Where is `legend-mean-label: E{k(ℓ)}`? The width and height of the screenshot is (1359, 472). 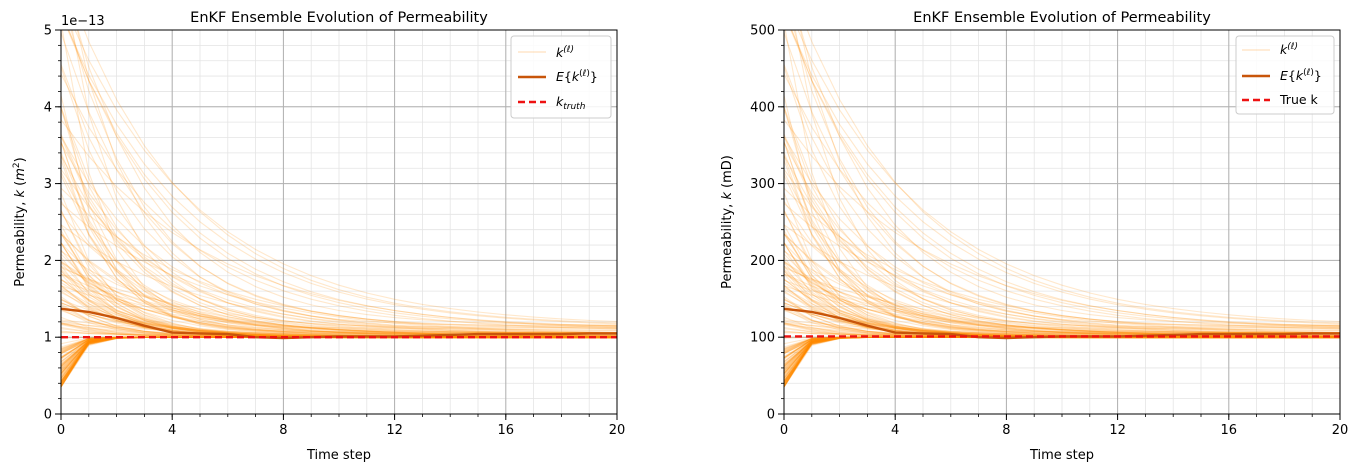
legend-mean-label: E{k(ℓ)} is located at coordinates (1301, 75).